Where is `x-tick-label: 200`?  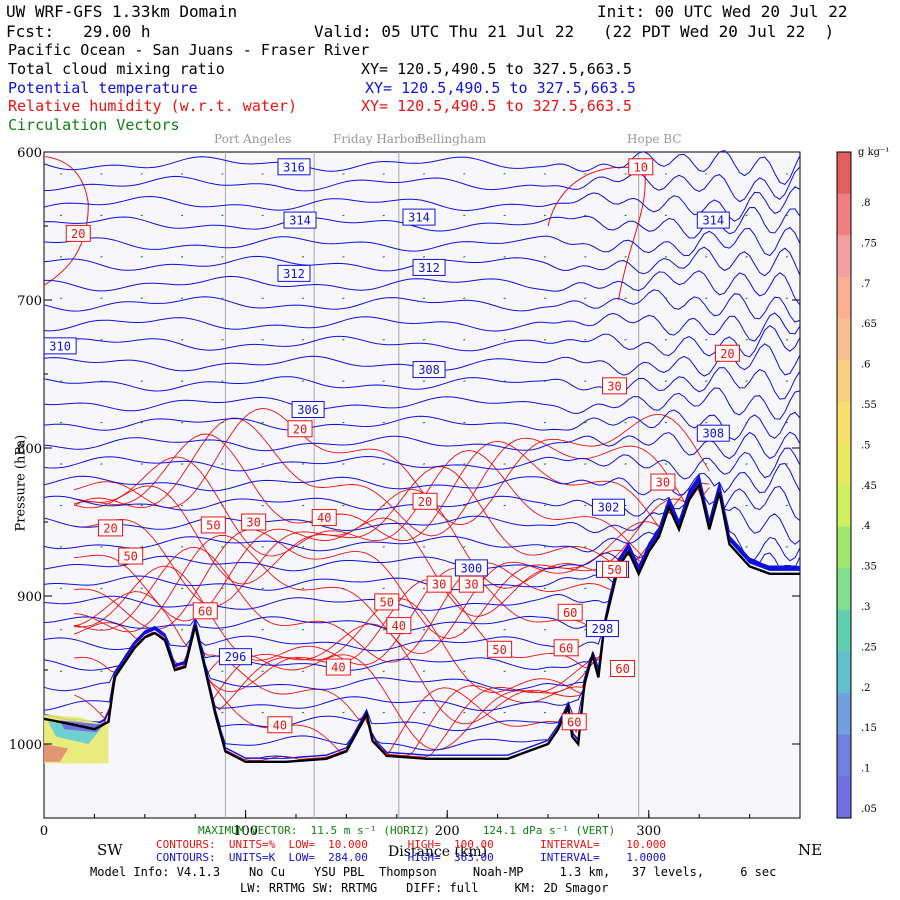 x-tick-label: 200 is located at coordinates (447, 831).